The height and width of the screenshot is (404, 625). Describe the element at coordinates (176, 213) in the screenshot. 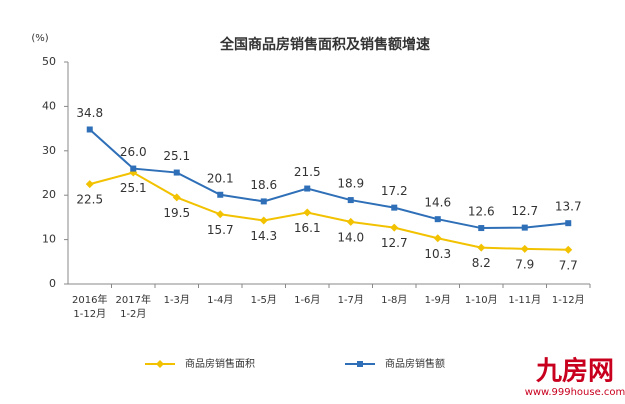

I see `data-label: 19.5` at that location.